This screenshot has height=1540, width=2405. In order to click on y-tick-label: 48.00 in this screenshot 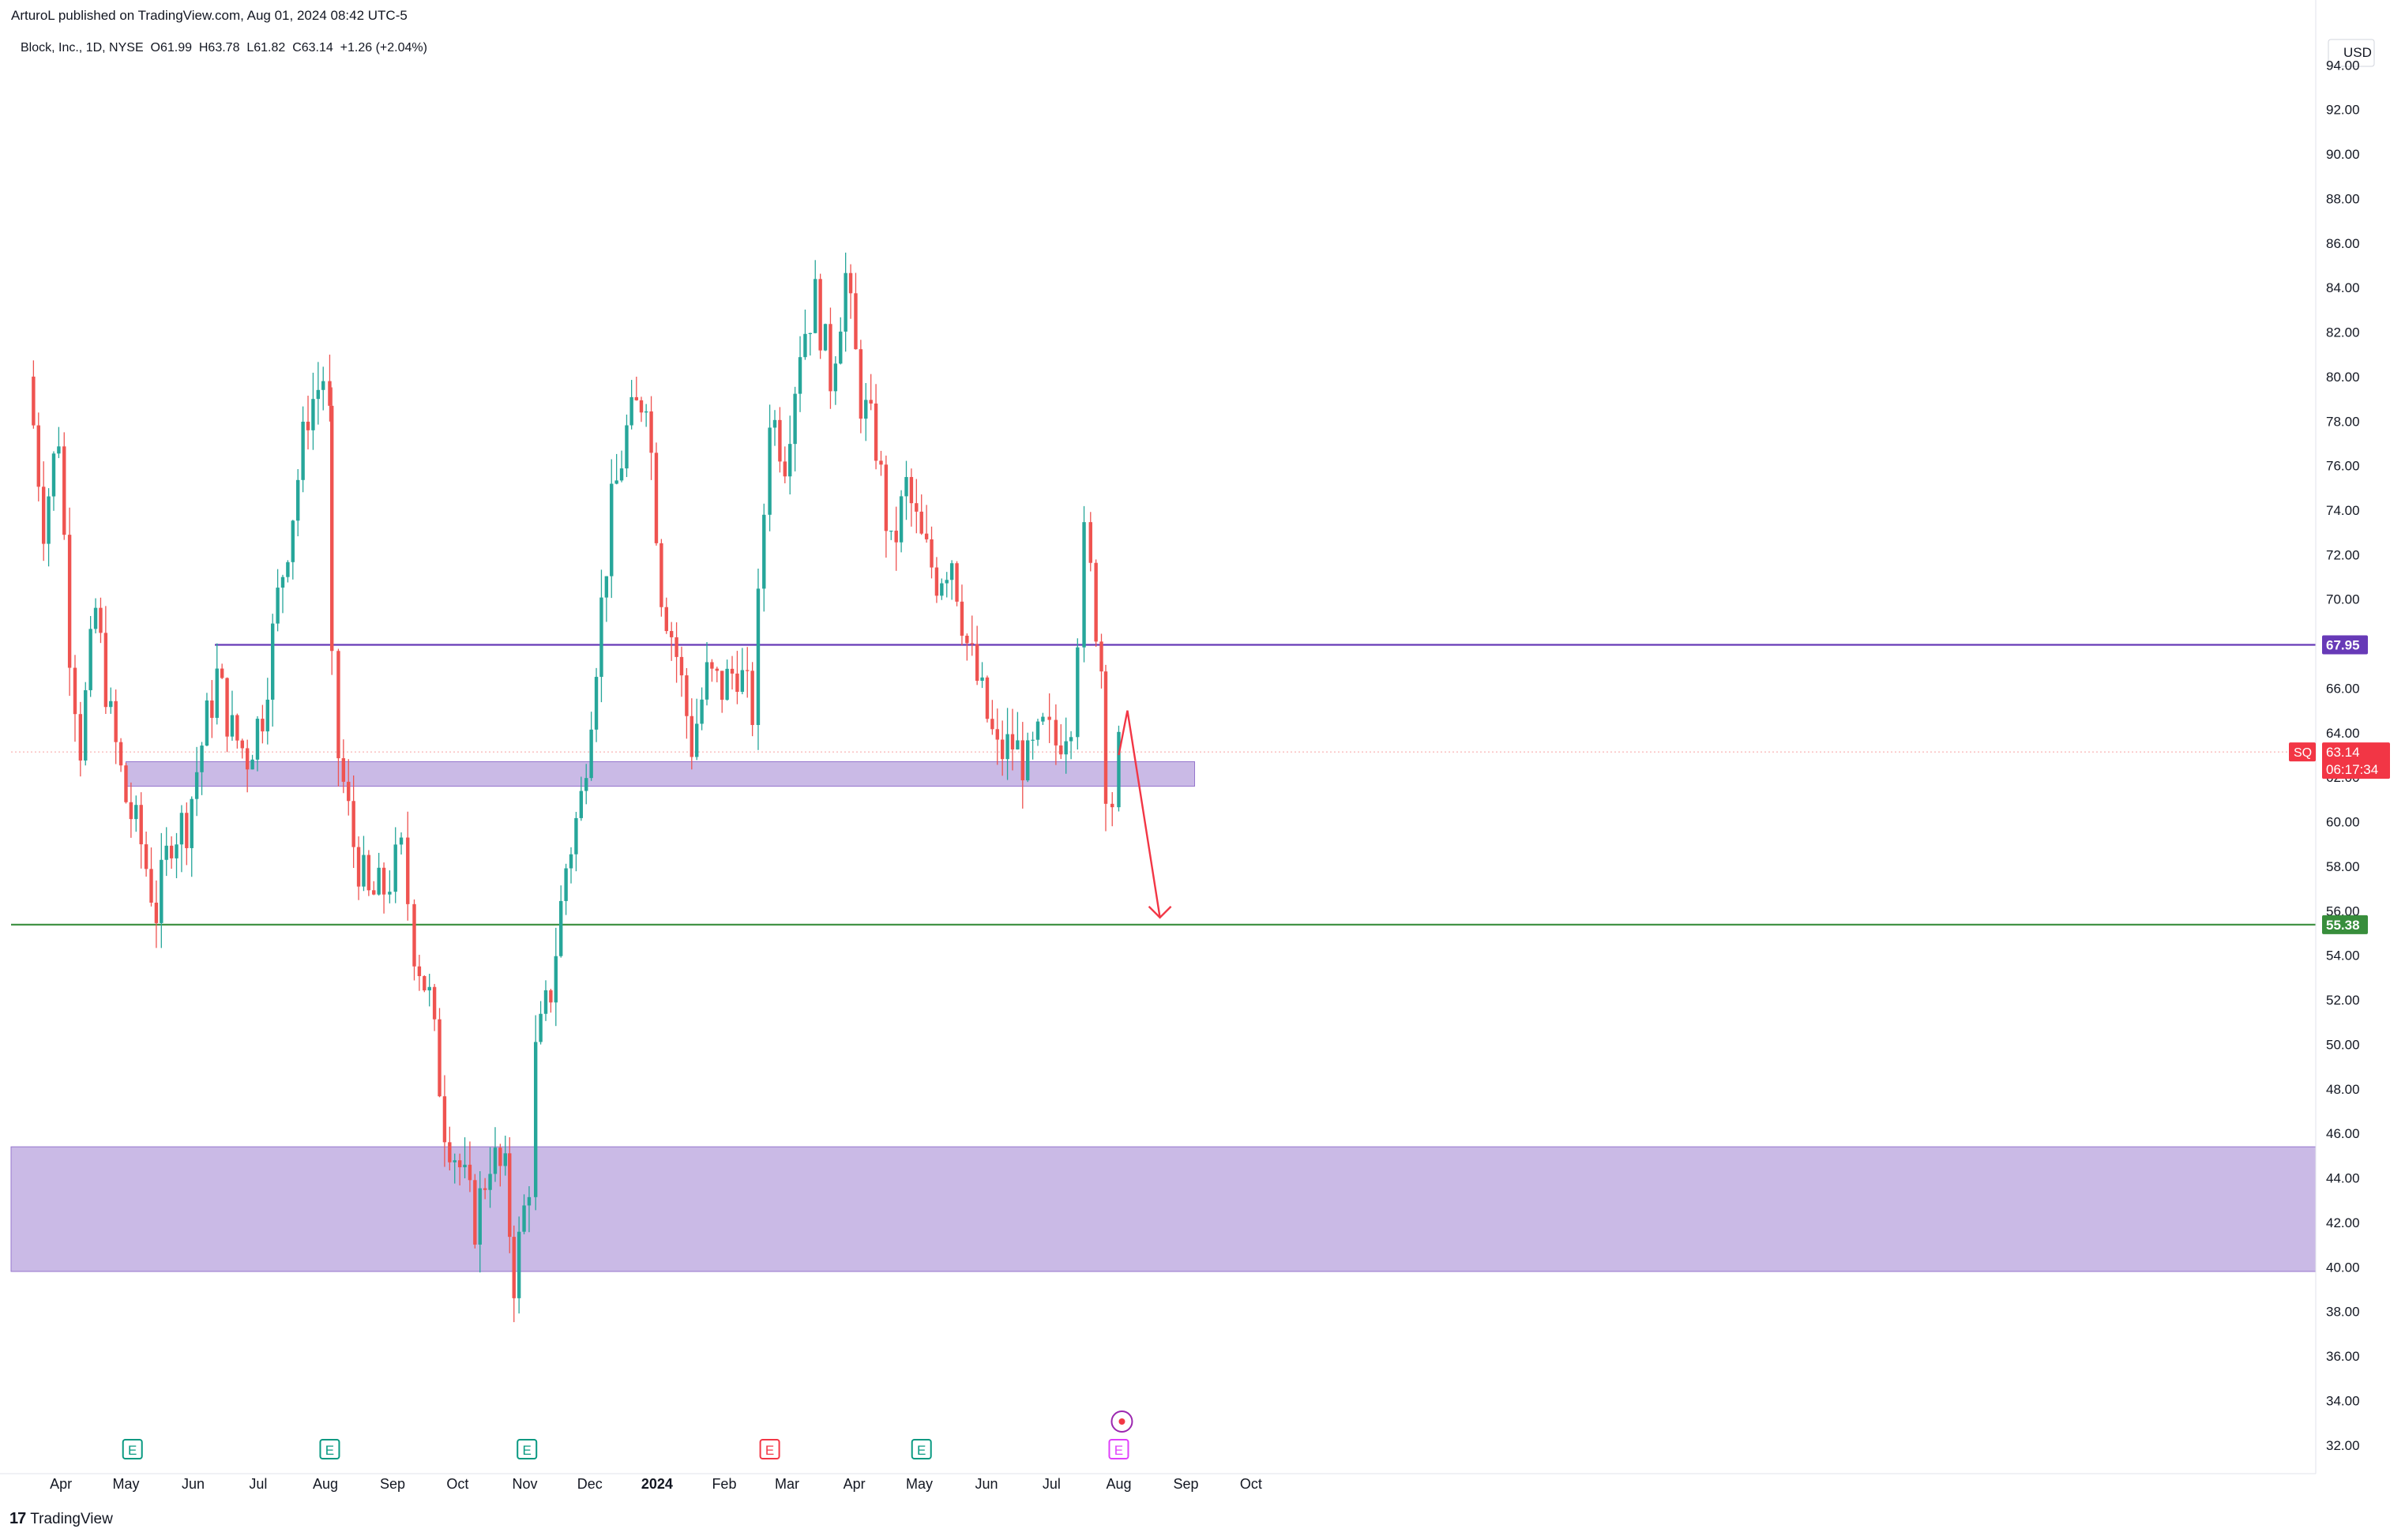, I will do `click(2343, 1089)`.